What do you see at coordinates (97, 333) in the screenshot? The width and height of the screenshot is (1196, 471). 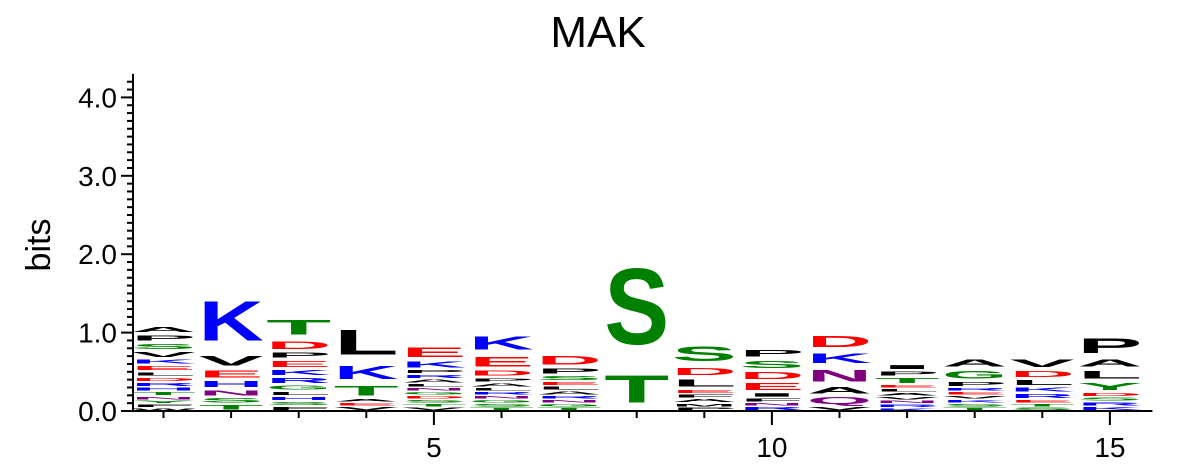 I see `y-tick-label: 1.0` at bounding box center [97, 333].